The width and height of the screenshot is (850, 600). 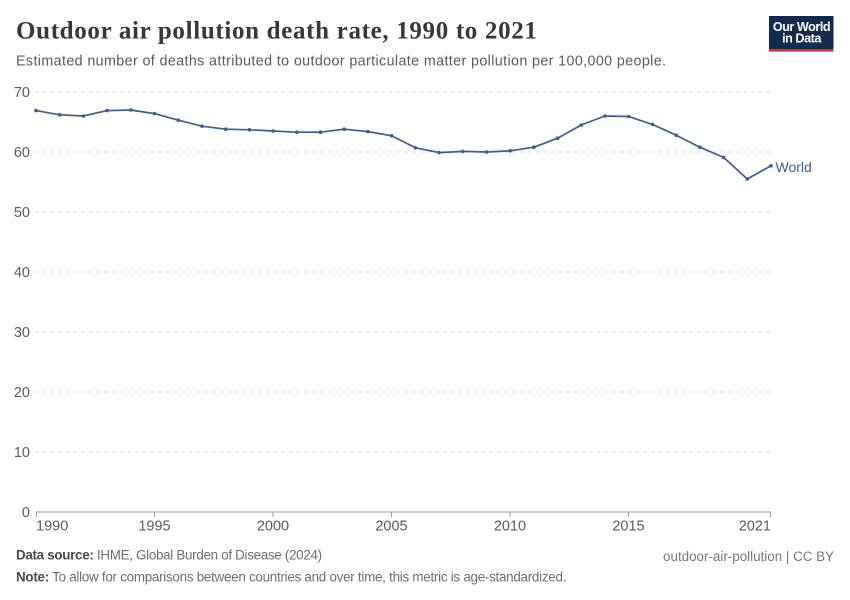 I want to click on svg-text: 1990, so click(x=52, y=527).